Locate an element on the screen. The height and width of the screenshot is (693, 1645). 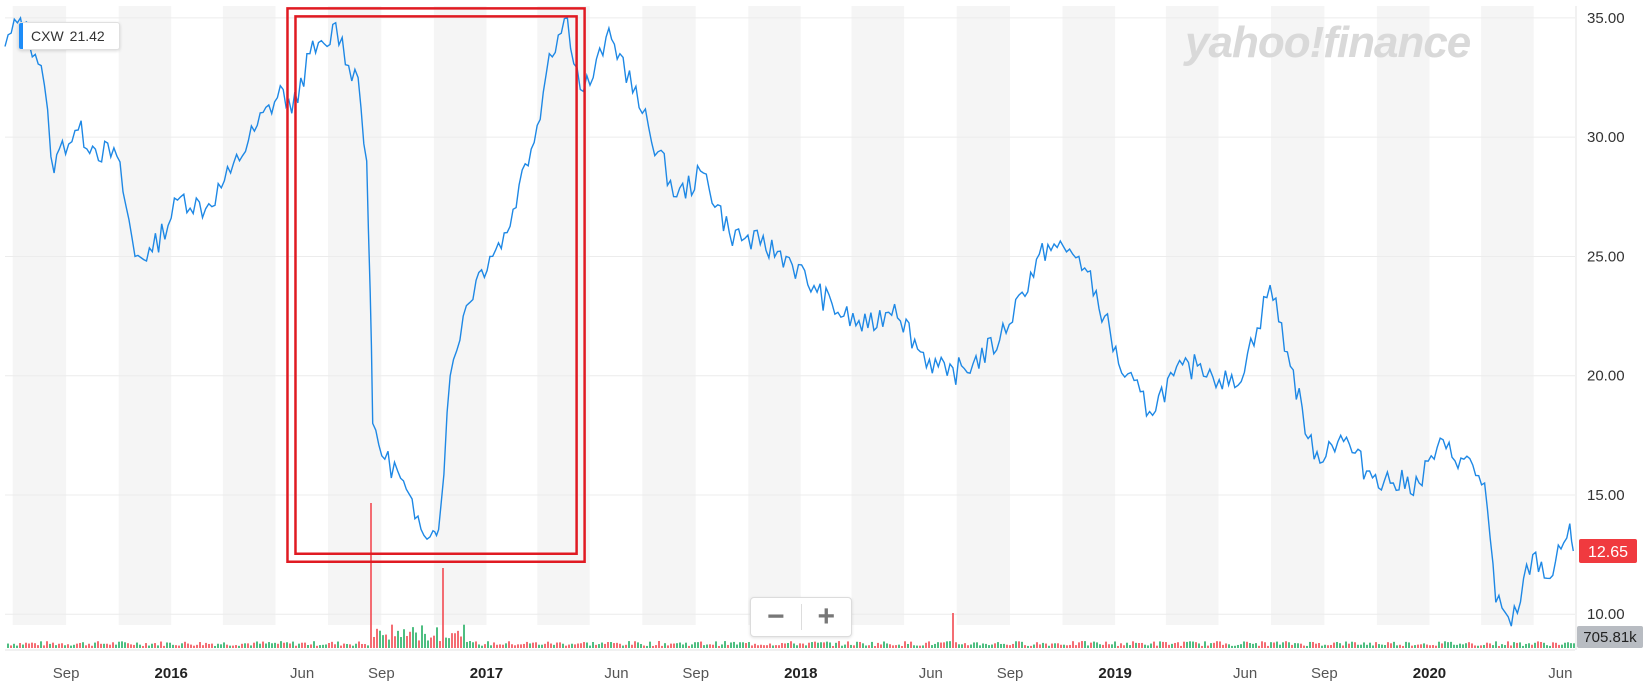
ticker-label: CXW 21.42 is located at coordinates (69, 36).